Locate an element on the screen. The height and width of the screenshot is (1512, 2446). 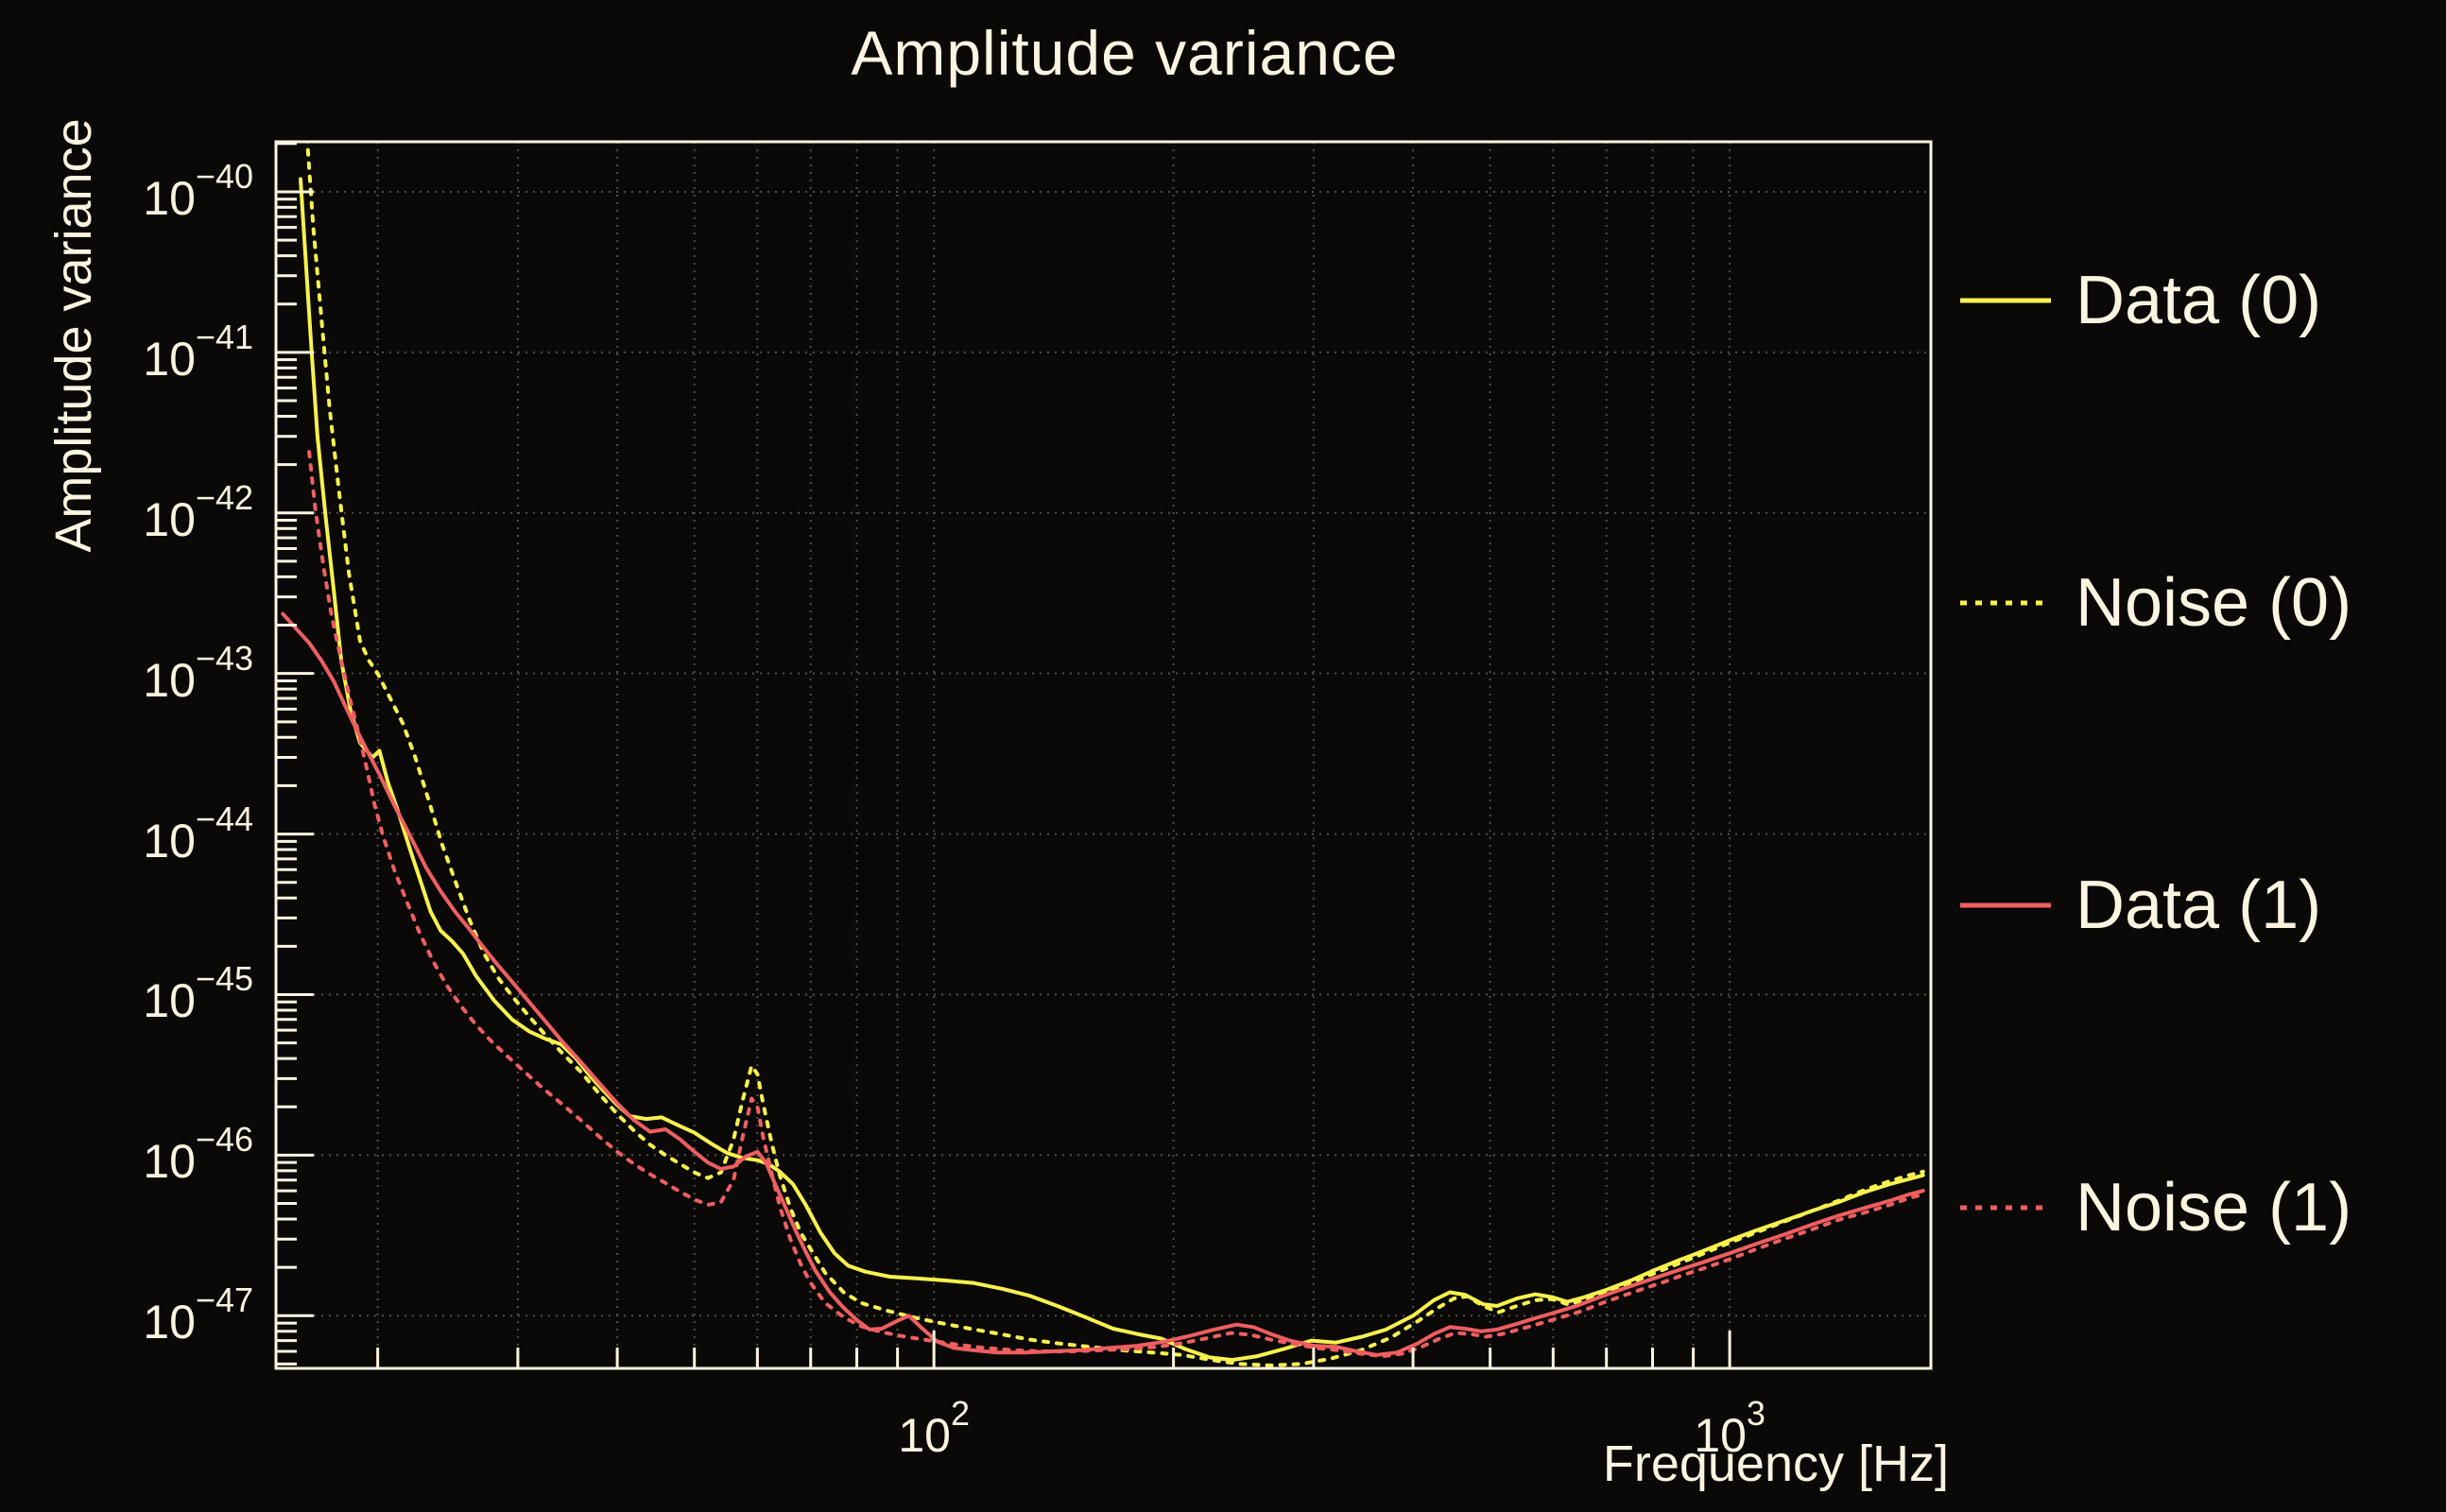
legend-label: Data (1) is located at coordinates (2199, 905).